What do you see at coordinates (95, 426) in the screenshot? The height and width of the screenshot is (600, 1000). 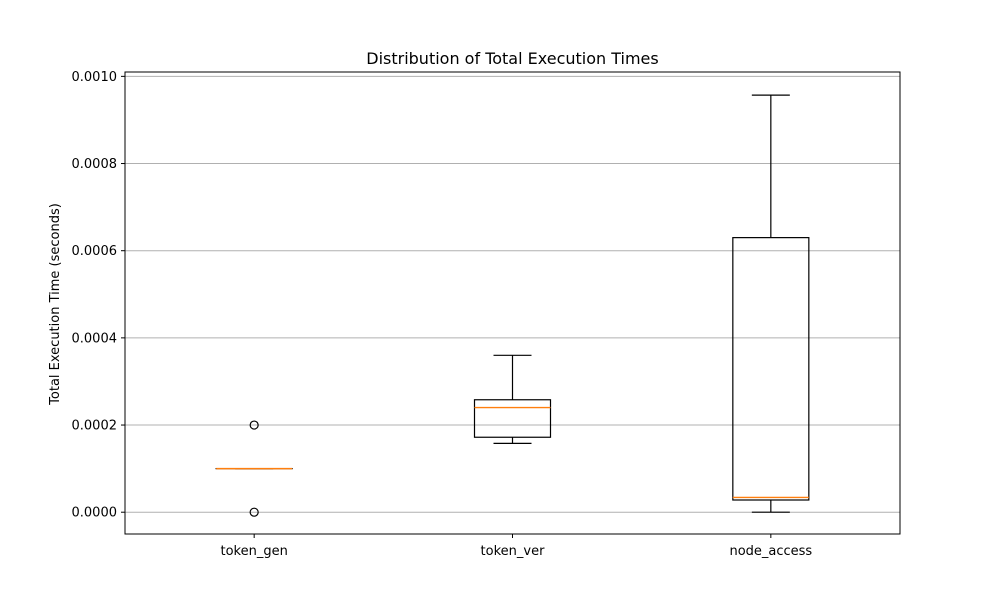 I see `y-tick-label: 0.0002` at bounding box center [95, 426].